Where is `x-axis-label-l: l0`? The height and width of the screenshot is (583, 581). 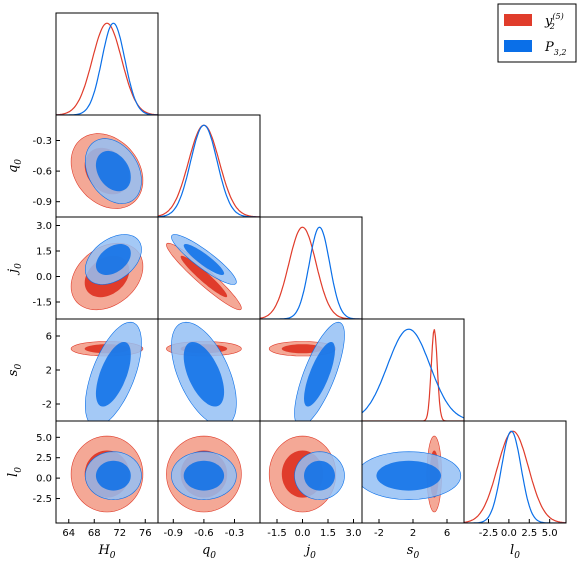
x-axis-label-l: l0 is located at coordinates (515, 552).